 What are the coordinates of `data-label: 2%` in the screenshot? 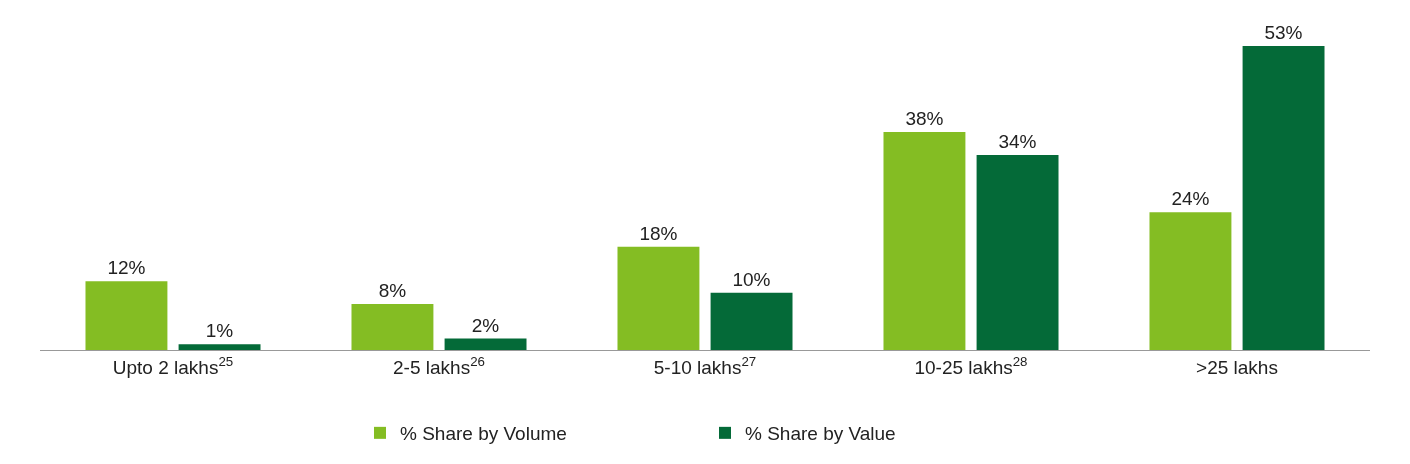 It's located at (485, 325).